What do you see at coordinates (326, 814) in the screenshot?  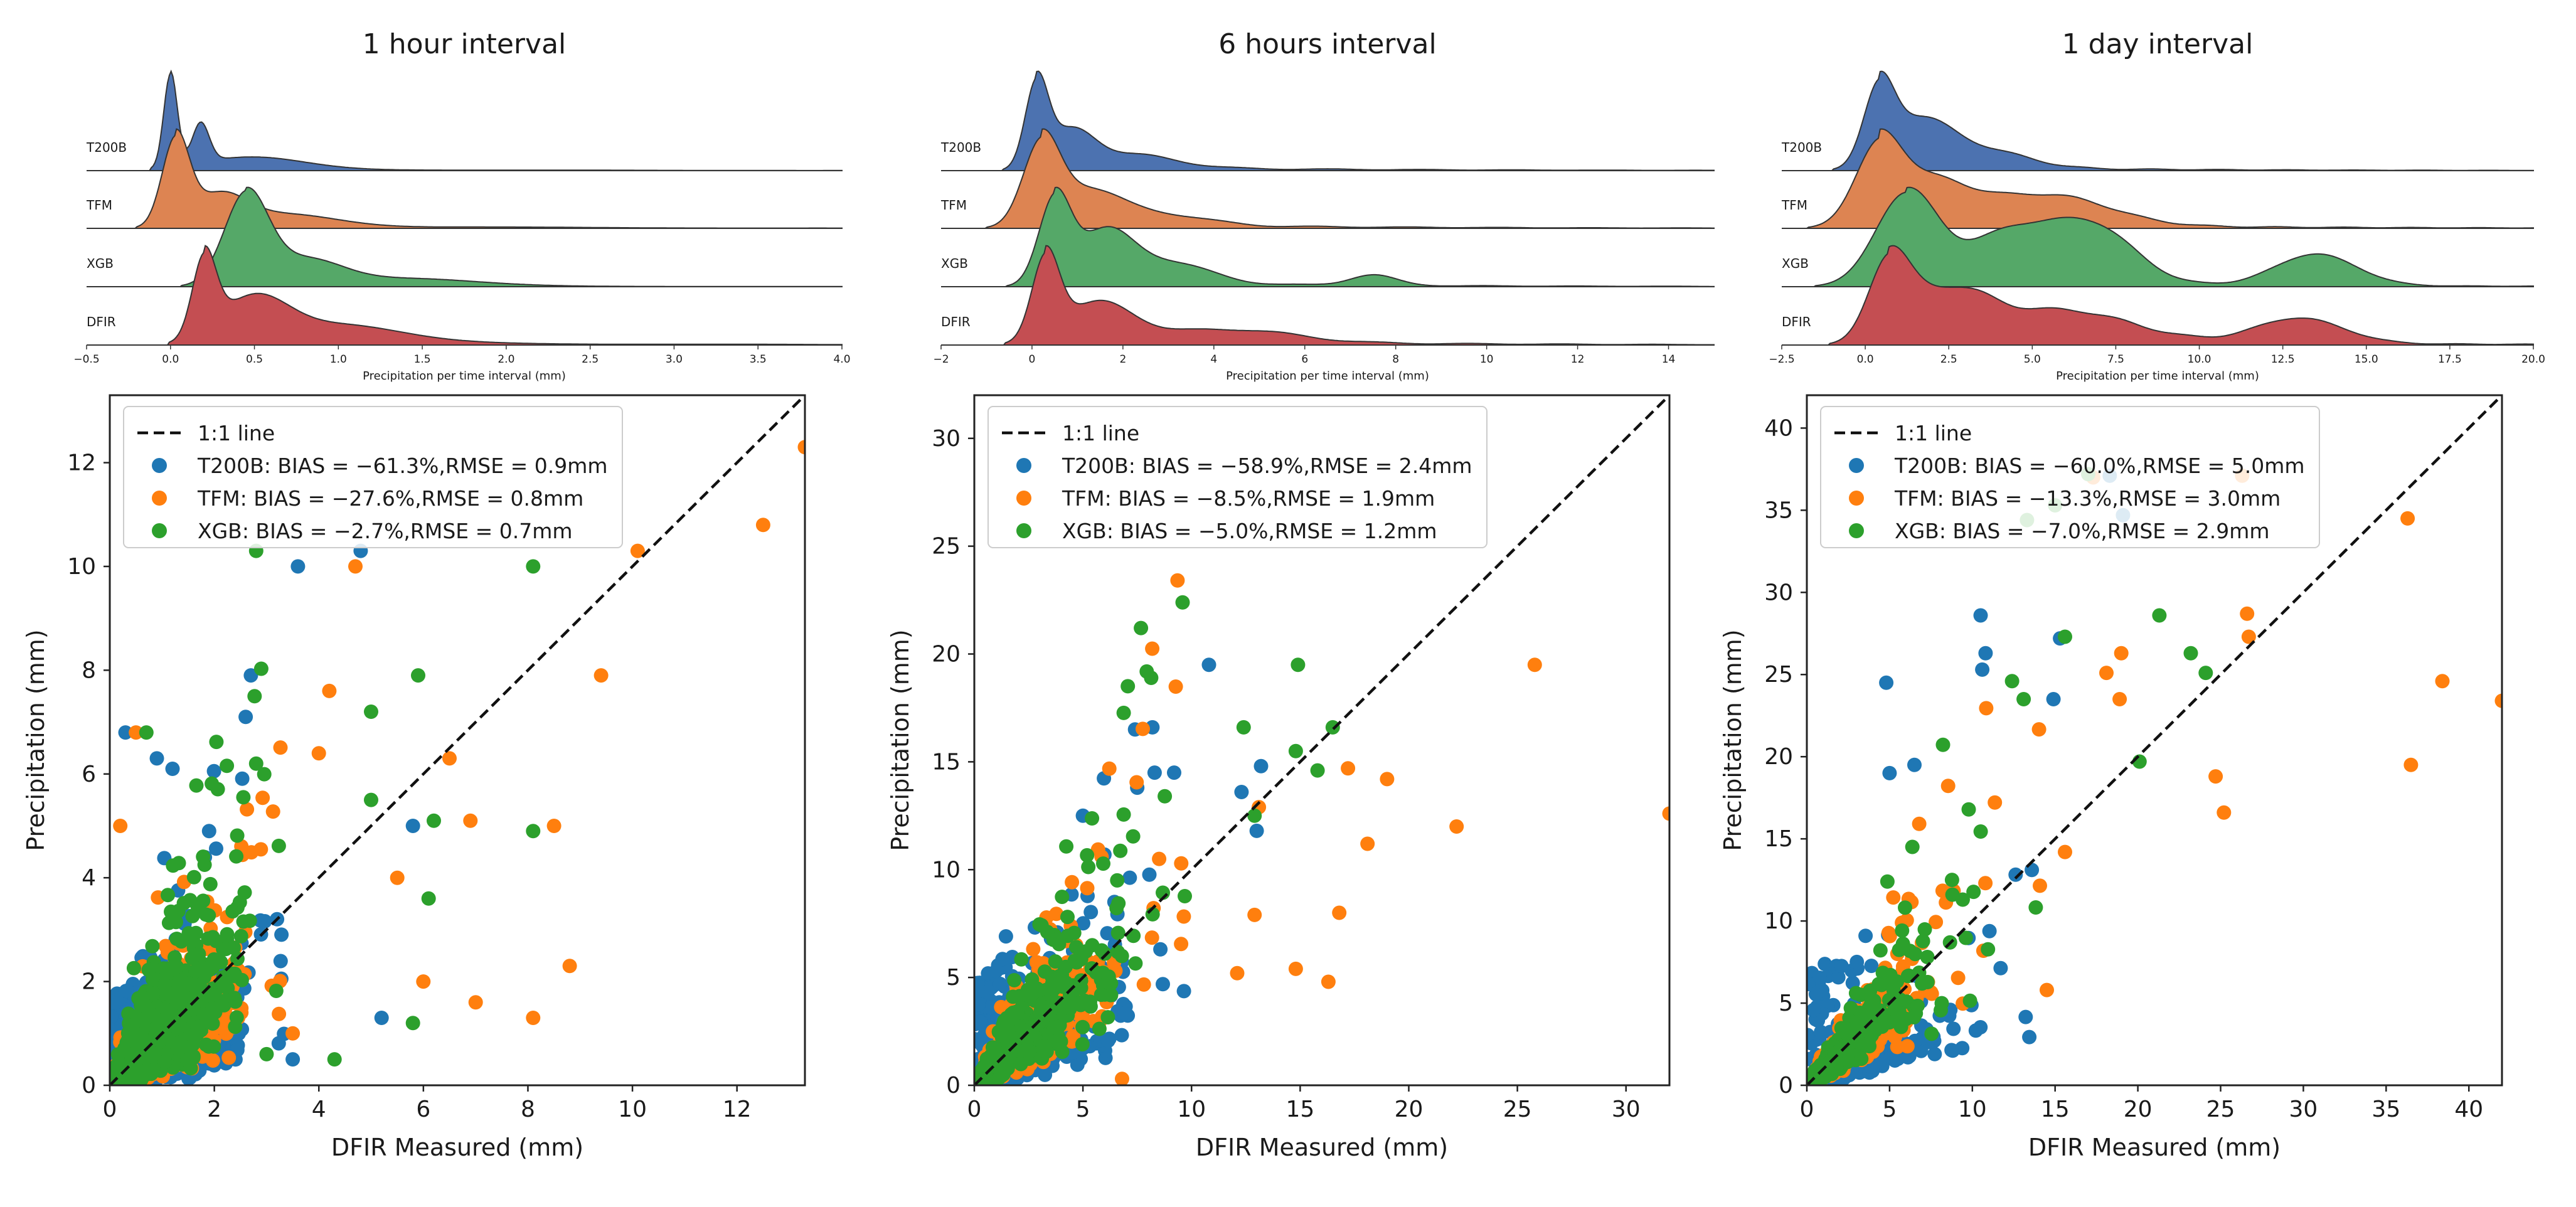 I see `series-xgb` at bounding box center [326, 814].